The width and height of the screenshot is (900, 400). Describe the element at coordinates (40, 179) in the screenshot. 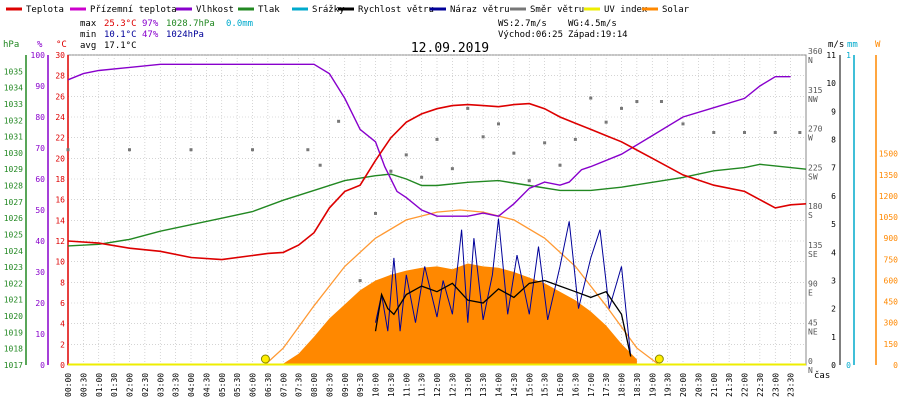

I see `humidity-axis-tick: 60` at that location.